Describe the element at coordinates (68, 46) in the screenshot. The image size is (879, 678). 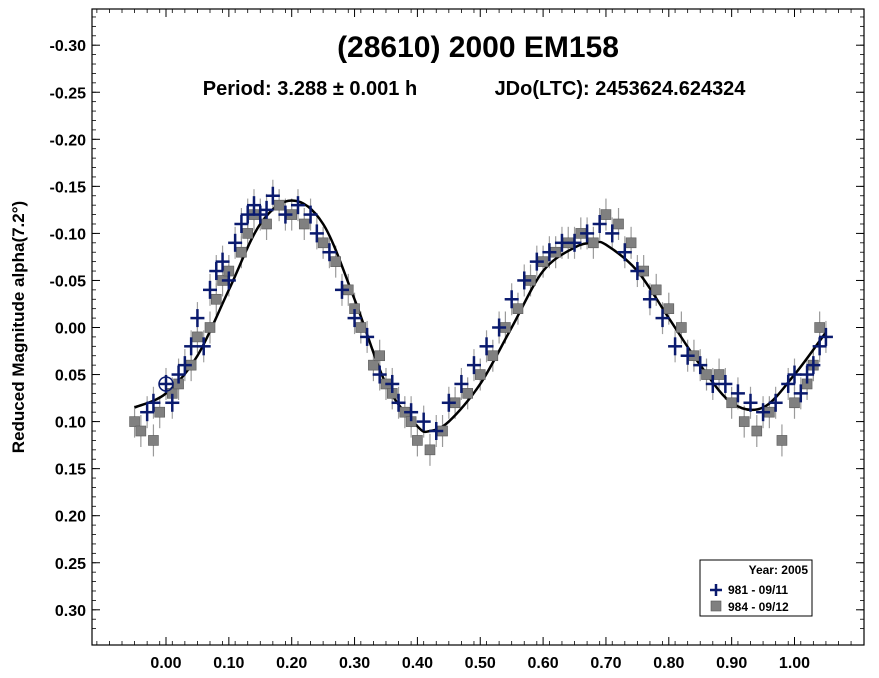
I see `y-tick-label: -0.30` at that location.